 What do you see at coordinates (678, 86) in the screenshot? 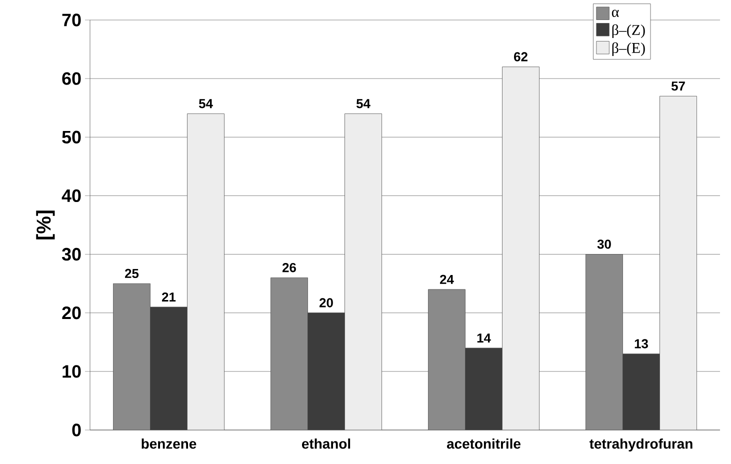
I see `data-label: 57` at bounding box center [678, 86].